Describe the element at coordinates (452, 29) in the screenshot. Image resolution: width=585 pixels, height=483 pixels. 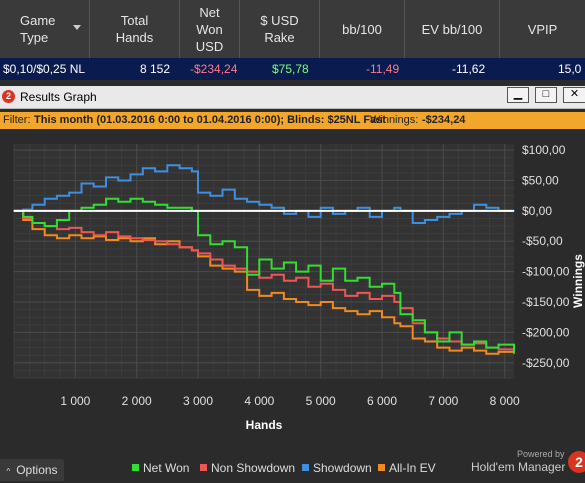
I see `column-header-ev-bb100: EV bb/100` at that location.